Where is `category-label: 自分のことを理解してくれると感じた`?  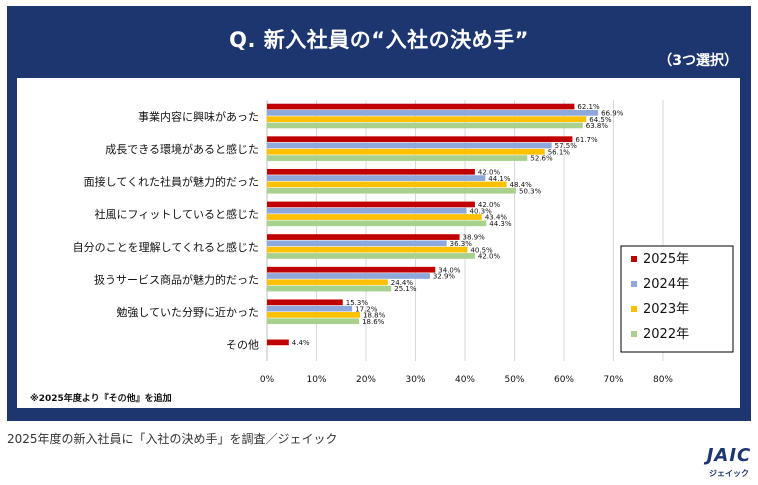 category-label: 自分のことを理解してくれると感じた is located at coordinates (166, 247).